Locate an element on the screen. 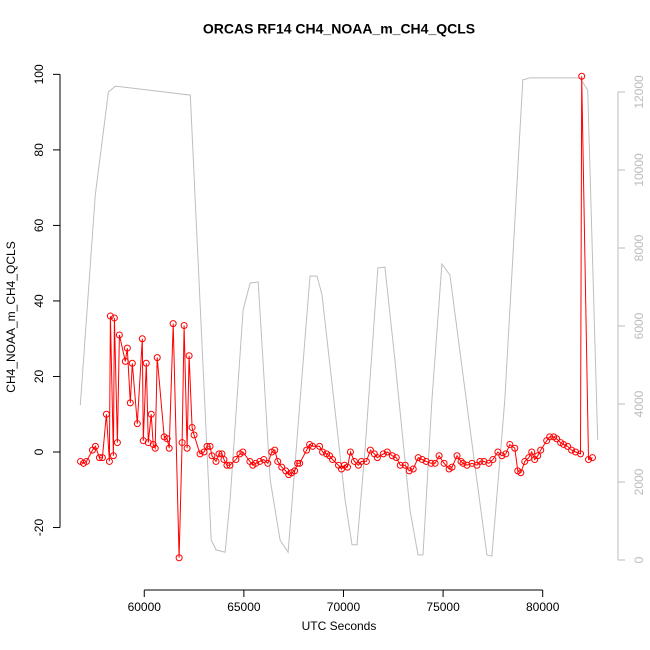 The height and width of the screenshot is (650, 650). y-tick-label: 60 is located at coordinates (39, 225).